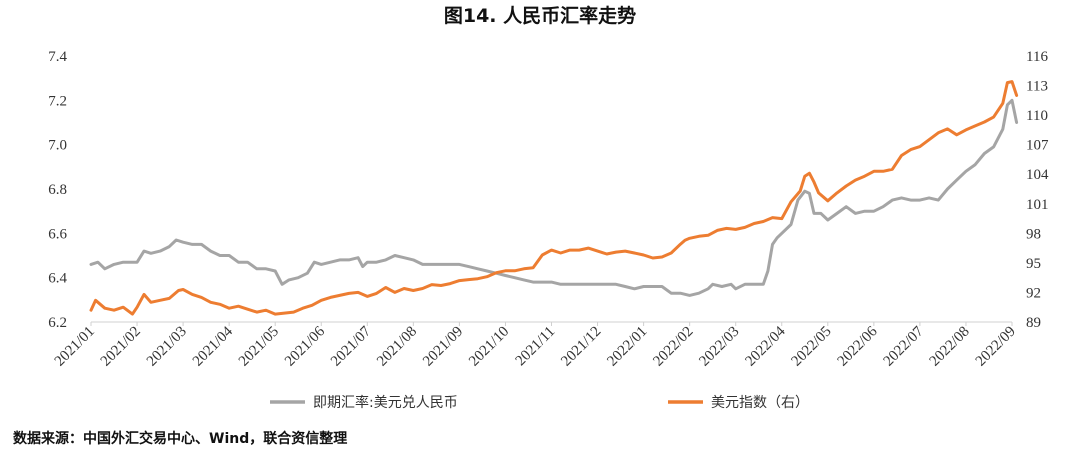  What do you see at coordinates (180, 439) in the screenshot?
I see `source-note: 数据来源：中国外汇交易中心、Wind，联合资信整理` at bounding box center [180, 439].